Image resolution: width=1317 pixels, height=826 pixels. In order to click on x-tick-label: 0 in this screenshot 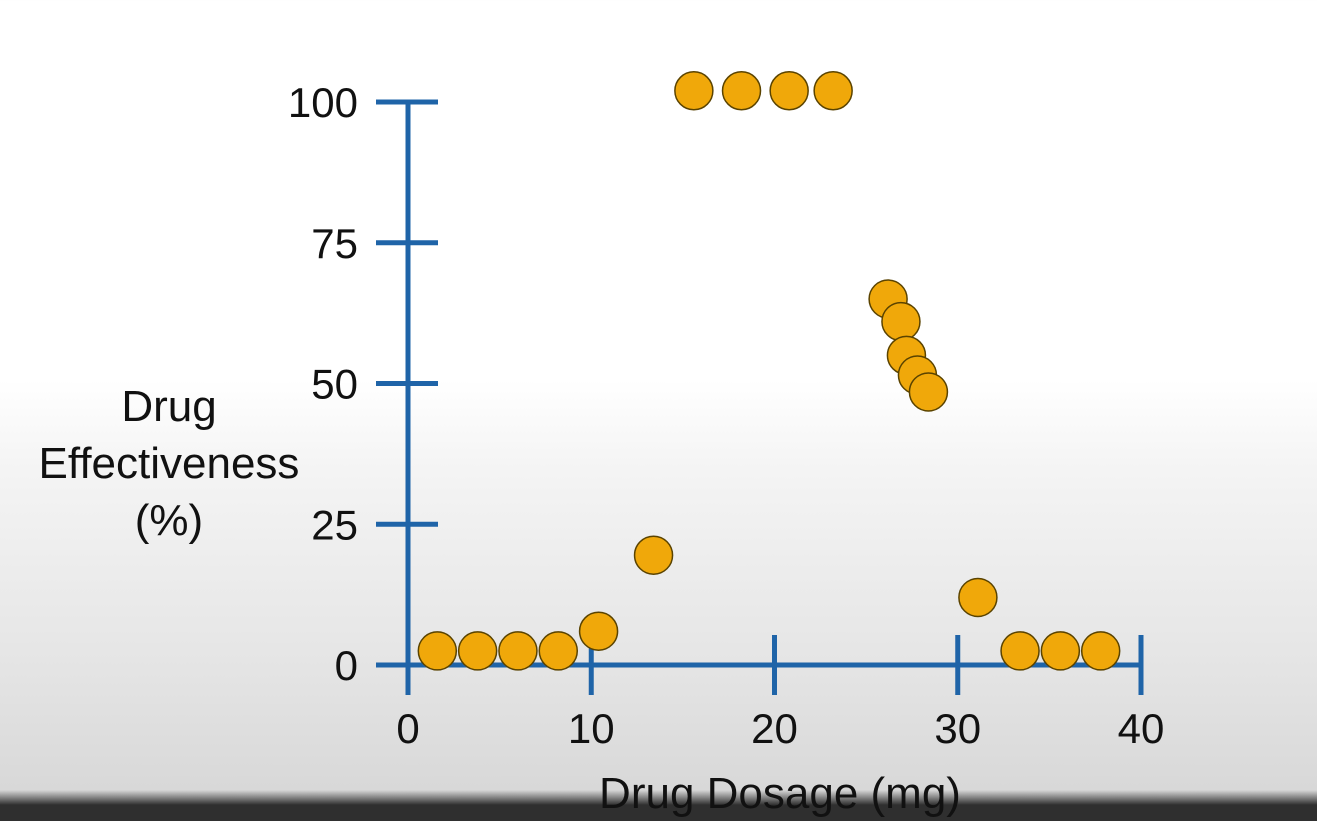, I will do `click(407, 728)`.